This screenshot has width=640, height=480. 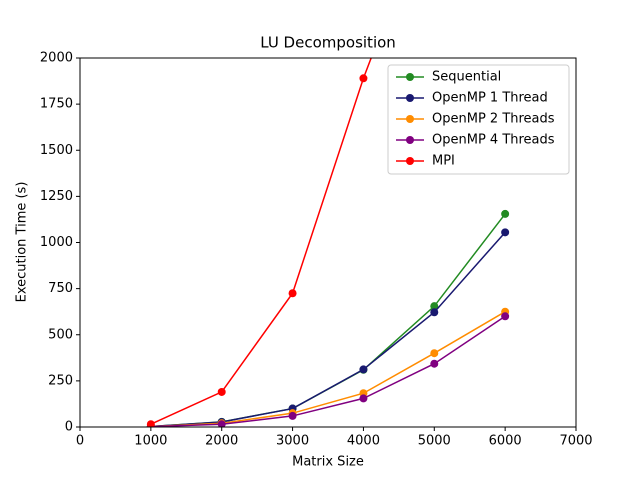 I want to click on x-tick-label: 6000, so click(x=505, y=441).